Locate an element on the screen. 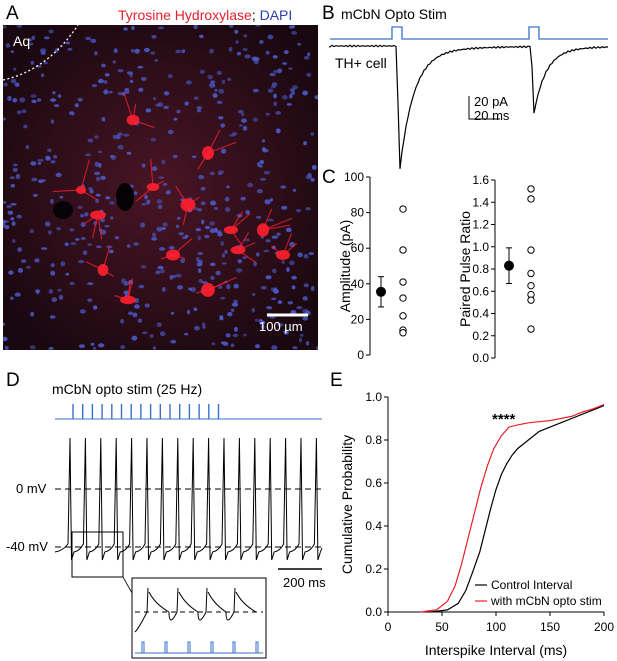 The image size is (617, 661). d-voltage-trace is located at coordinates (188, 499).